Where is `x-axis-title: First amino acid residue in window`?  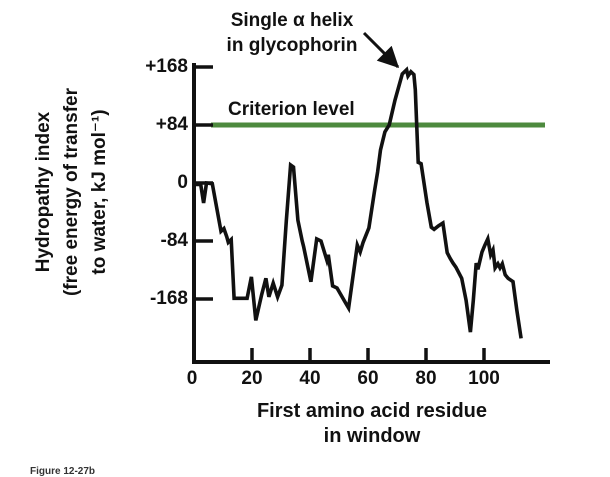 x-axis-title: First amino acid residue in window is located at coordinates (372, 424).